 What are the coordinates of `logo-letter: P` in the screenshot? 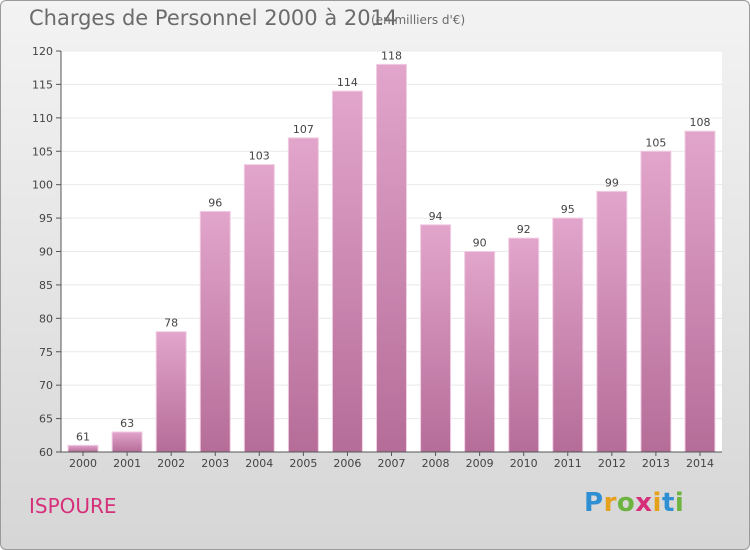 It's located at (594, 503).